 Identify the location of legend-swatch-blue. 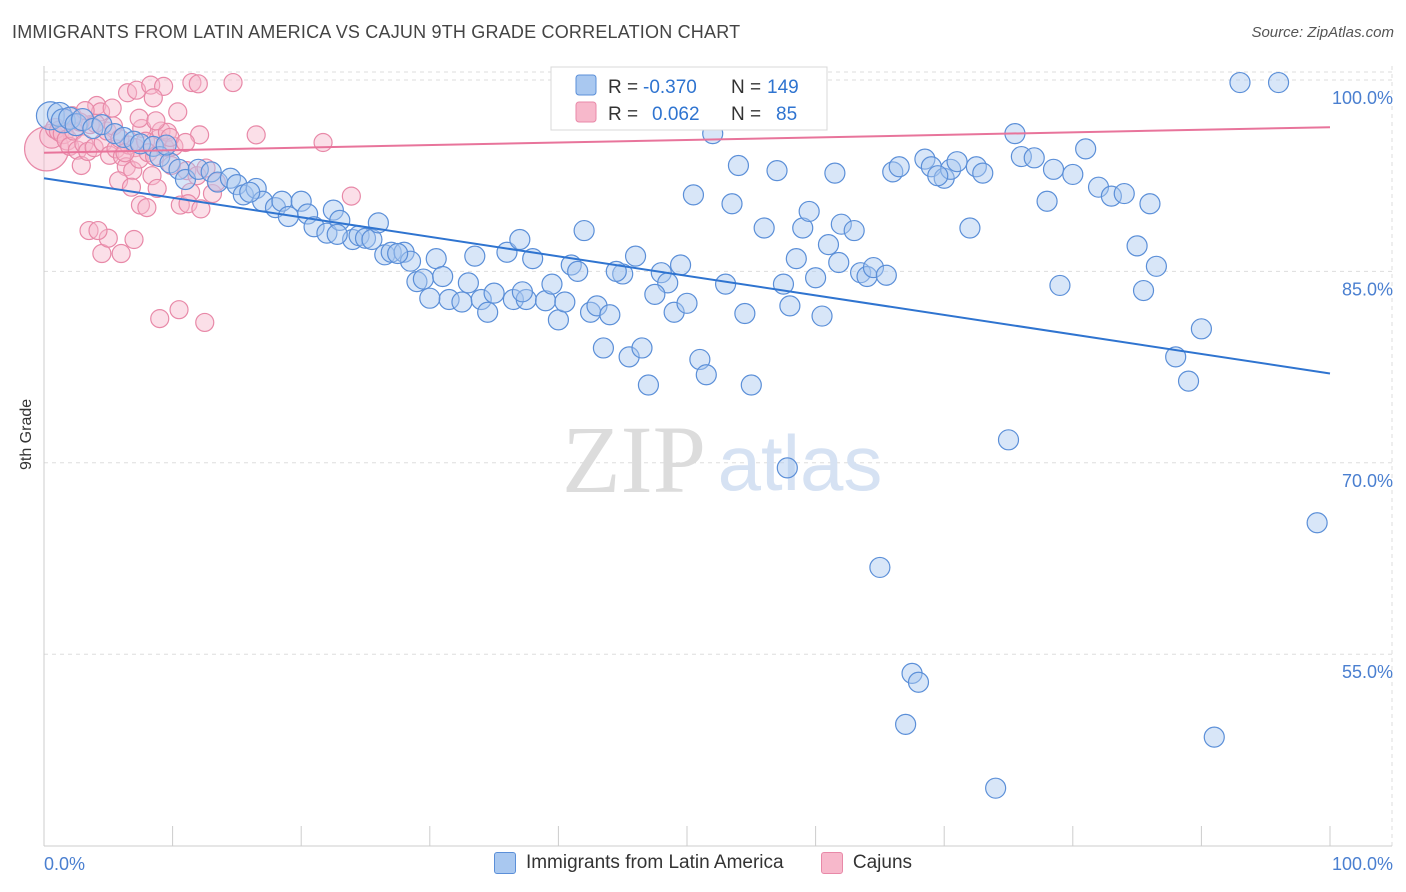
(504, 863).